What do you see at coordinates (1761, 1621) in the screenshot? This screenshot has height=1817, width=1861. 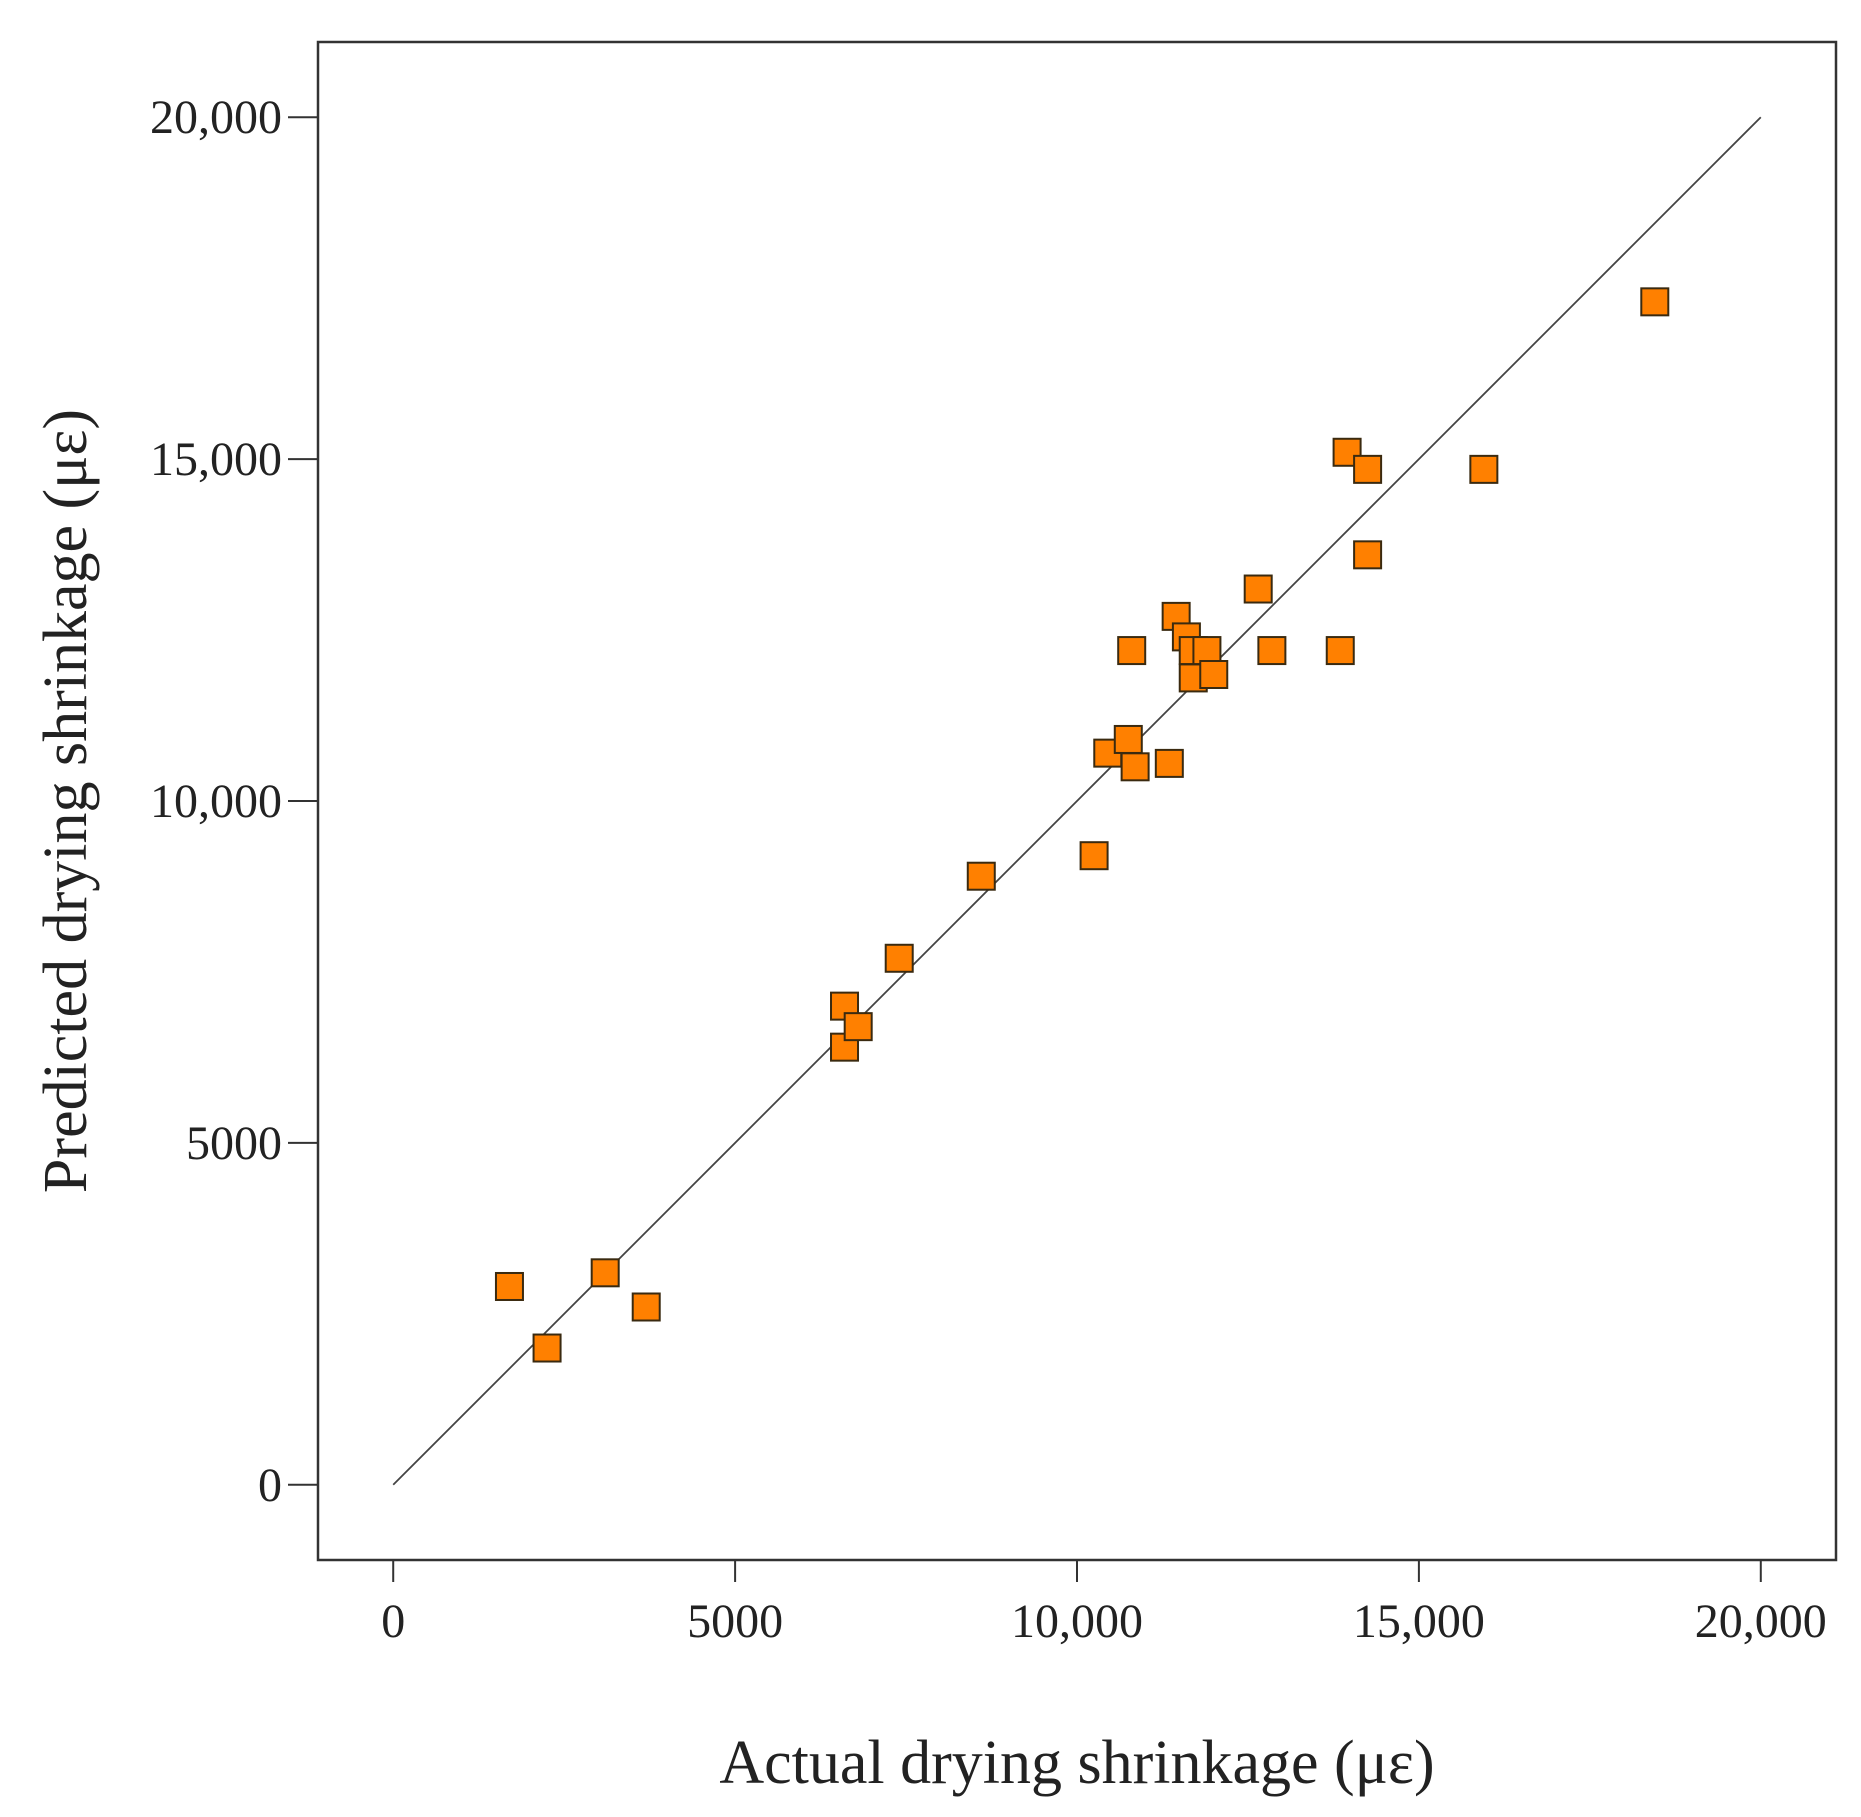 I see `x-tick-label: 20,000` at bounding box center [1761, 1621].